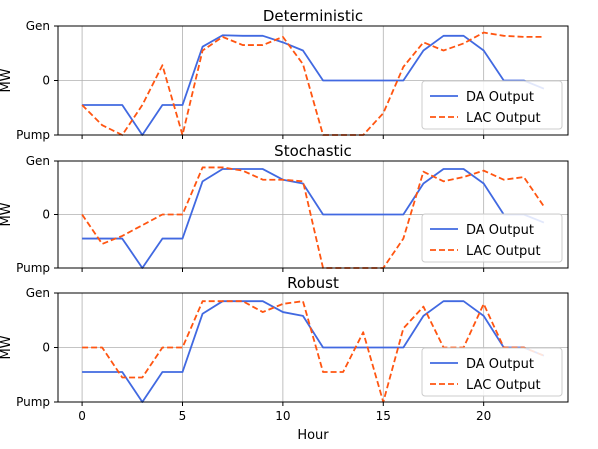  Describe the element at coordinates (46, 215) in the screenshot. I see `panel-stochastic-ytick-label-0: 0` at that location.